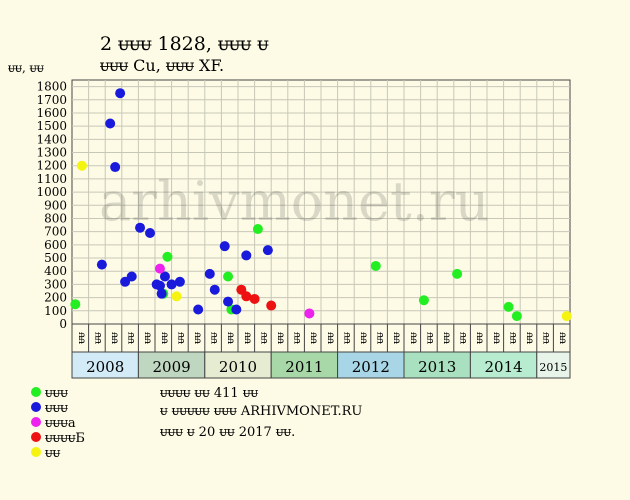  Describe the element at coordinates (51, 139) in the screenshot. I see `y-tick-label: 1400` at that location.